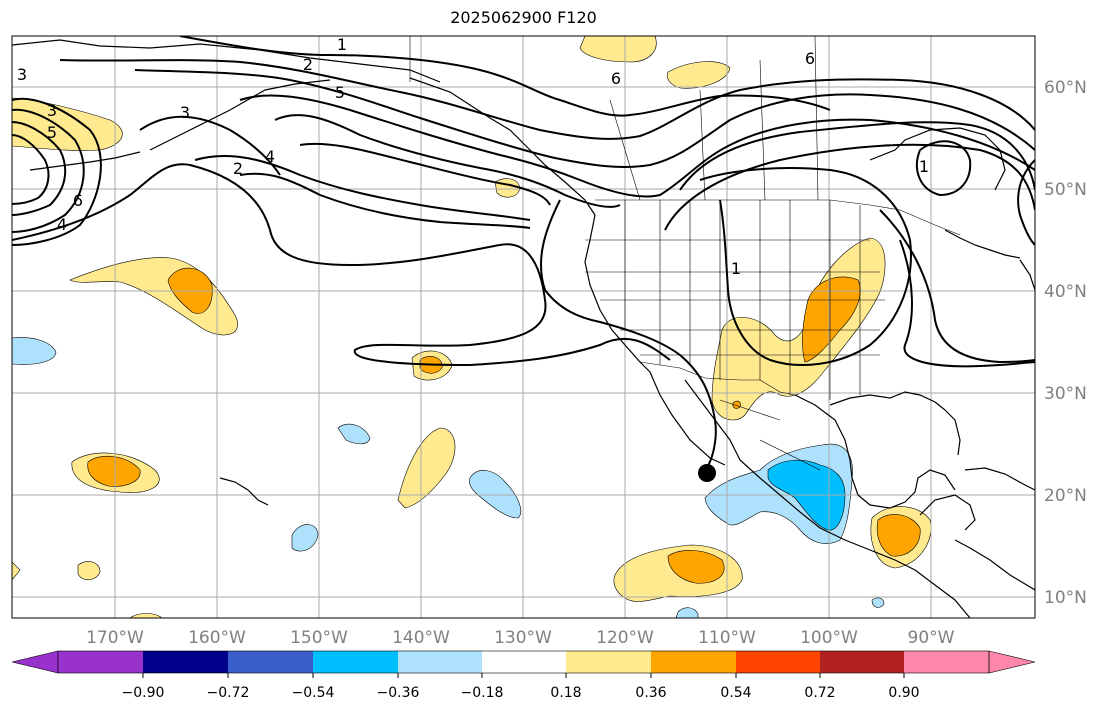 The width and height of the screenshot is (1105, 712). Describe the element at coordinates (616, 78) in the screenshot. I see `contour-label: 6` at that location.